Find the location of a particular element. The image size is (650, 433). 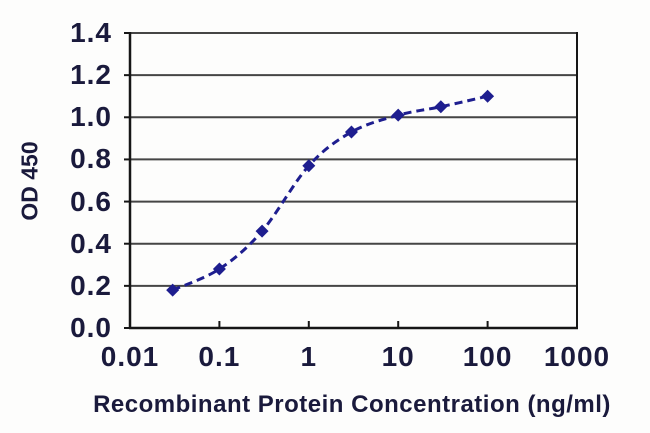

y-tick-label: 0.6 is located at coordinates (91, 201).